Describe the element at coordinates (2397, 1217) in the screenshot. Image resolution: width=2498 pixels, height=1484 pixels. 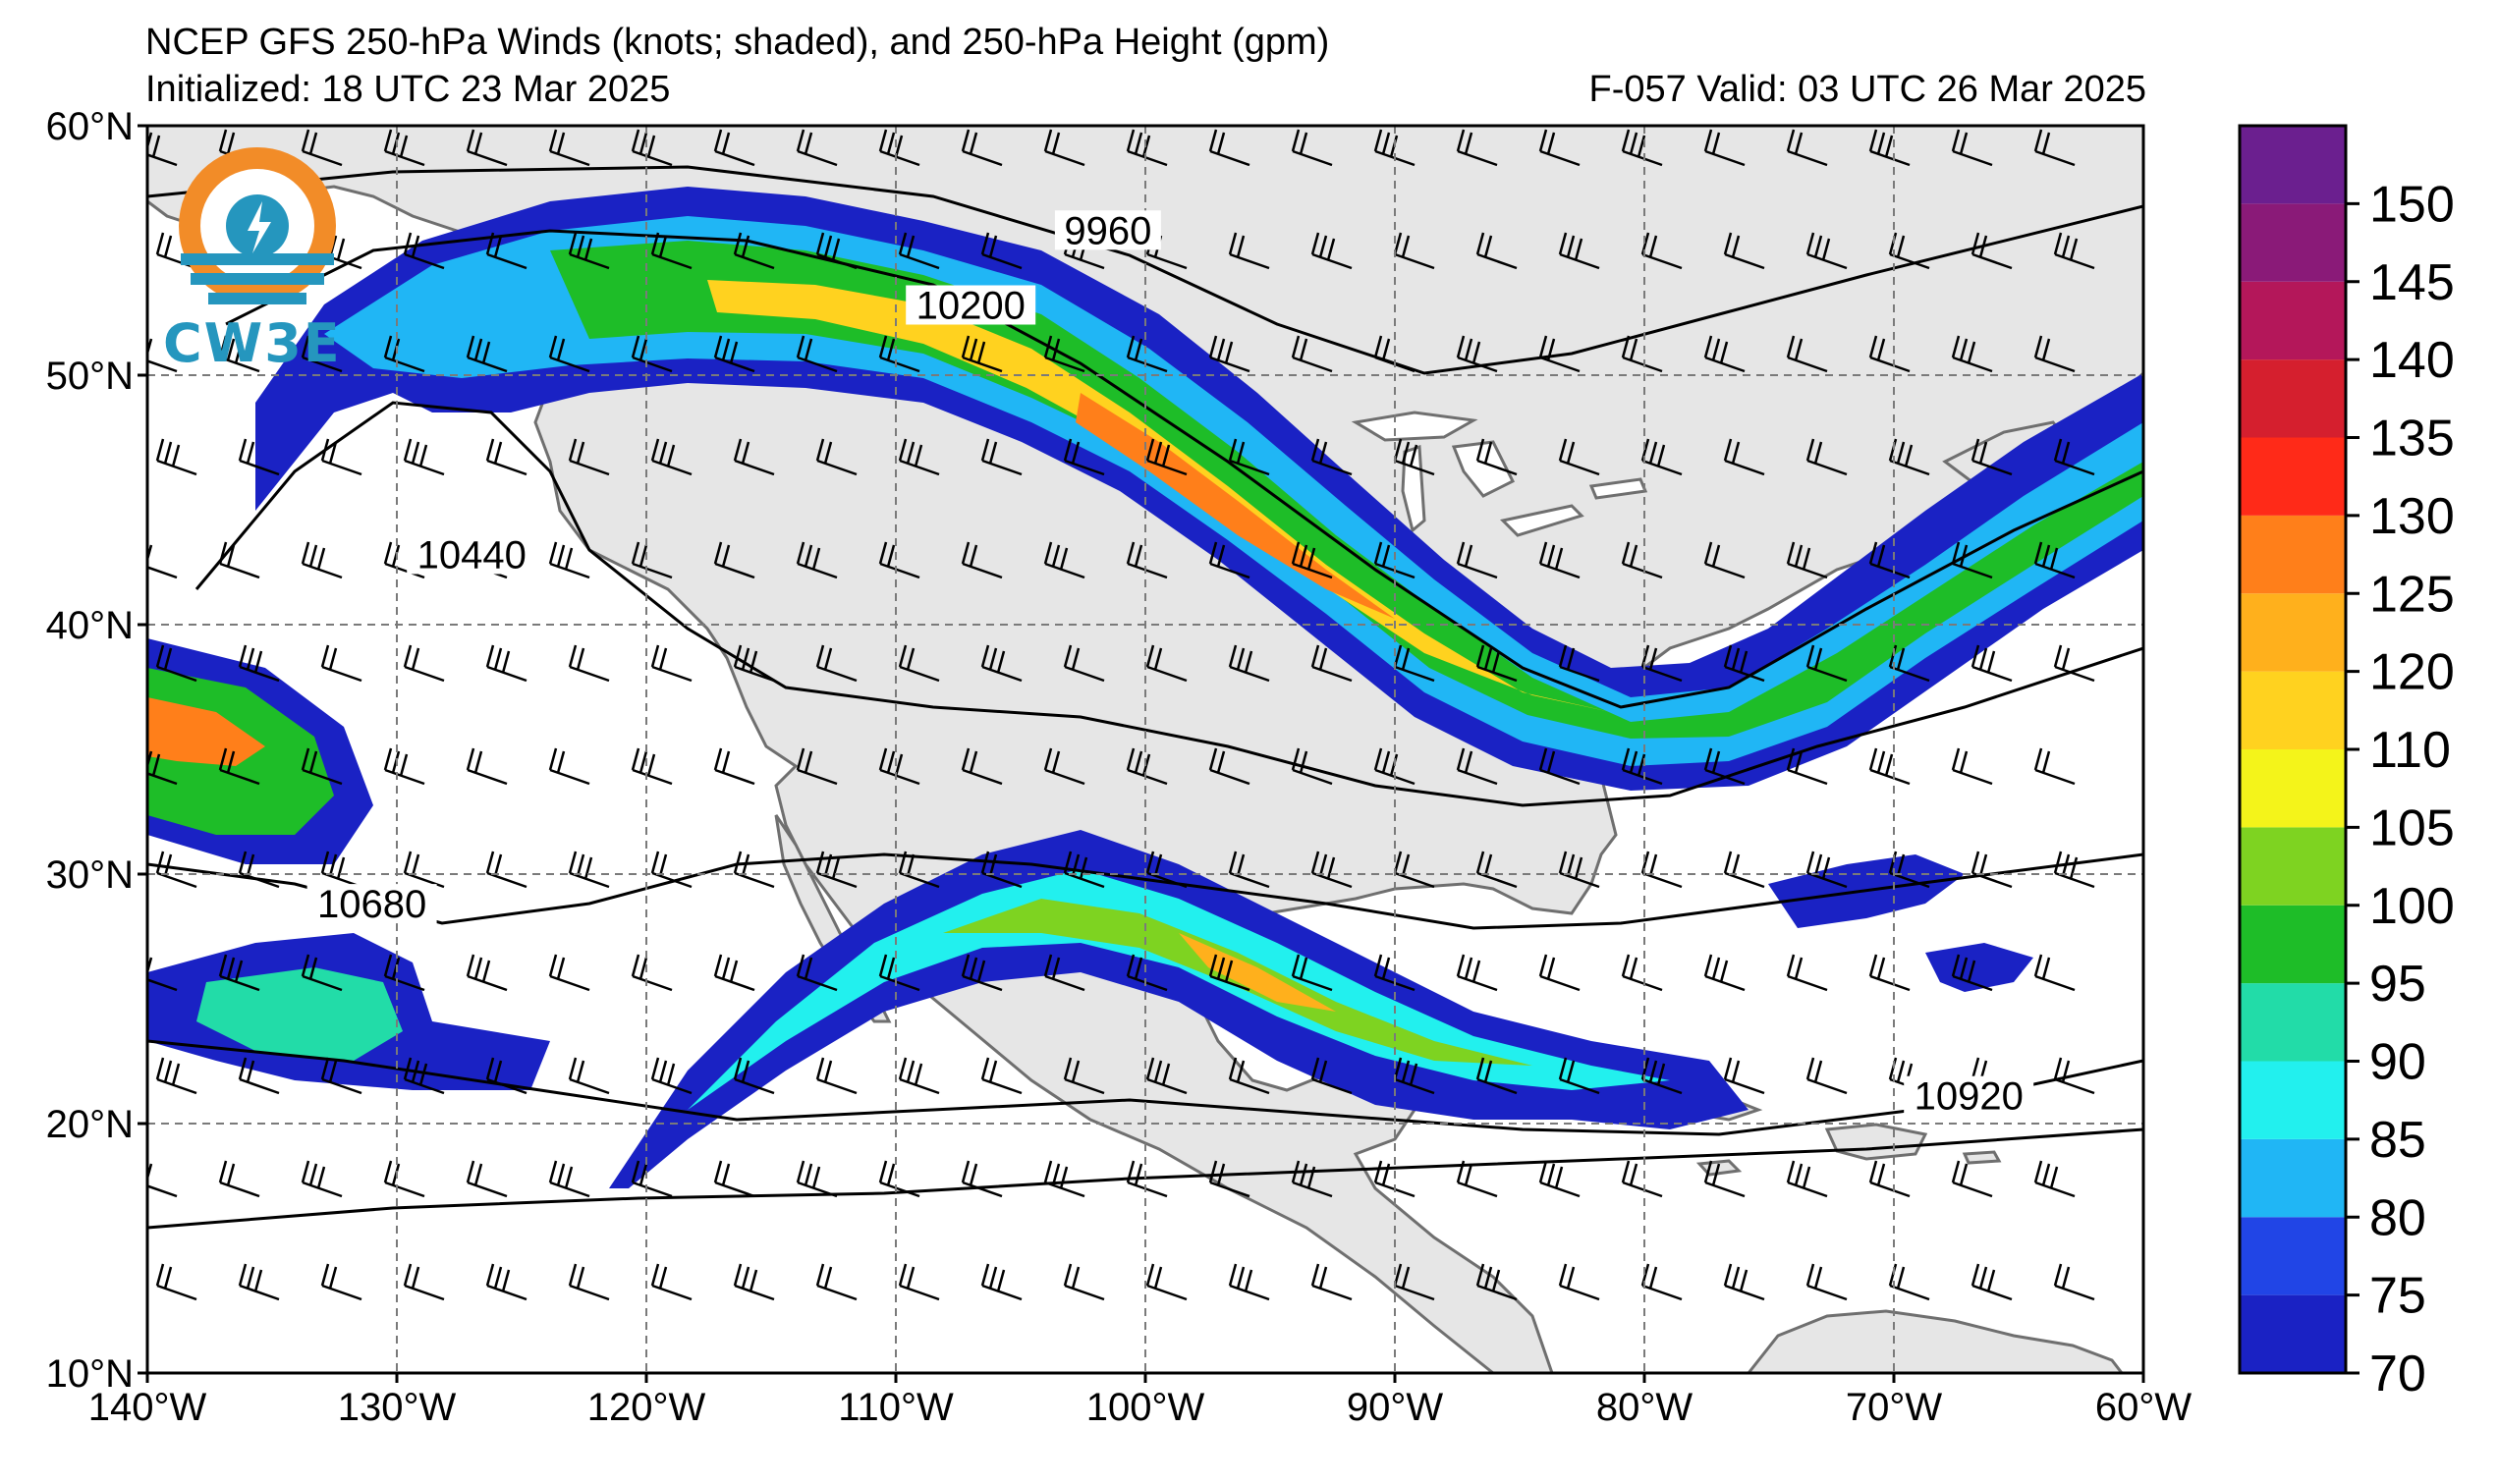
I see `colorbar-label: 80` at that location.